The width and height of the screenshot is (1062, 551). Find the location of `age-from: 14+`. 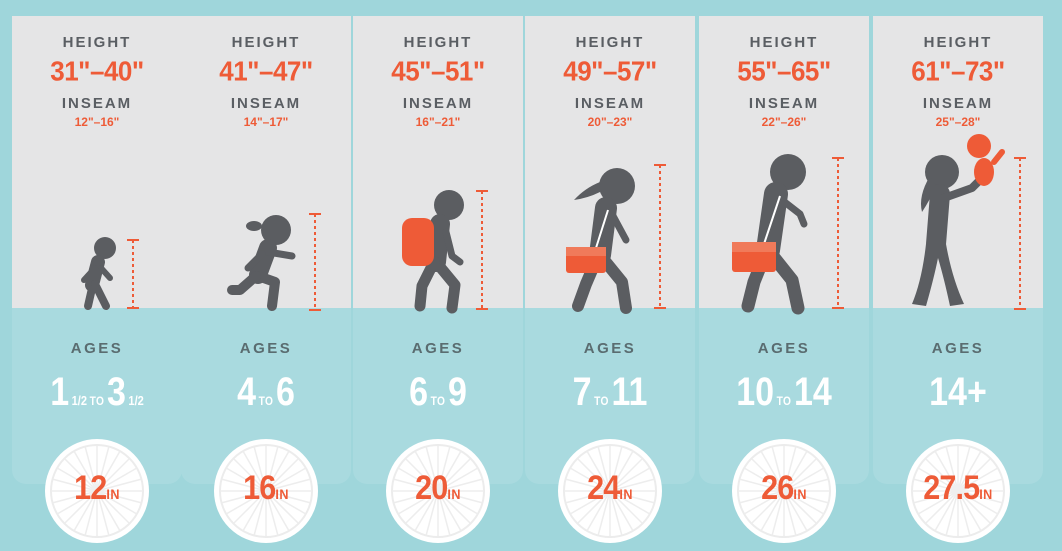

age-from: 14+ is located at coordinates (958, 392).